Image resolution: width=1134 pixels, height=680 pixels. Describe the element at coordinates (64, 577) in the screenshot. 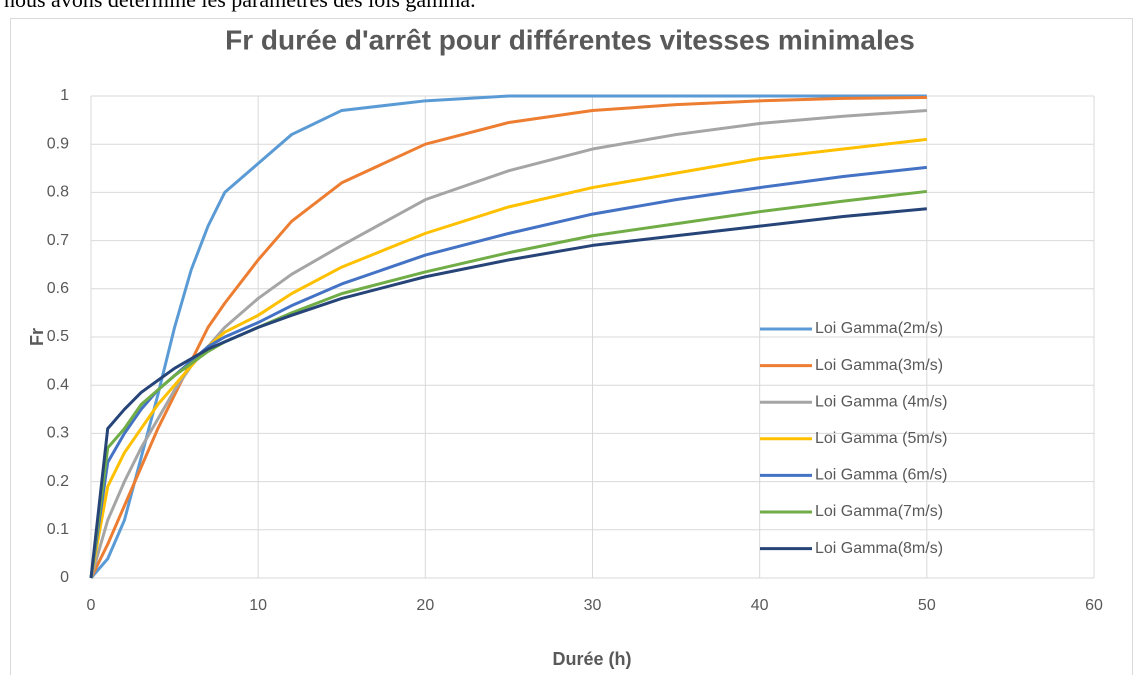

I see `y-tick-label: 0` at that location.